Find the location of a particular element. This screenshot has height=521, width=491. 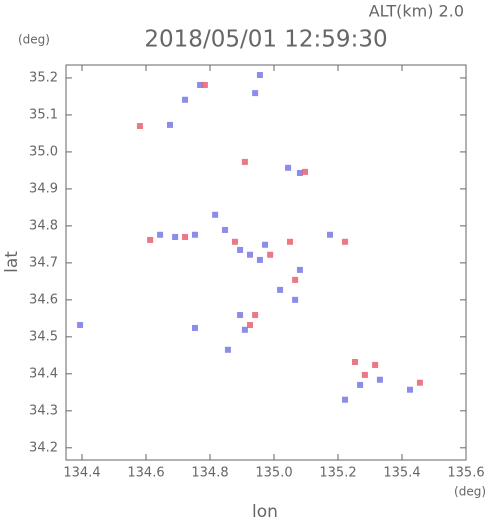

y-tick-label: 34.8 is located at coordinates (43, 225).